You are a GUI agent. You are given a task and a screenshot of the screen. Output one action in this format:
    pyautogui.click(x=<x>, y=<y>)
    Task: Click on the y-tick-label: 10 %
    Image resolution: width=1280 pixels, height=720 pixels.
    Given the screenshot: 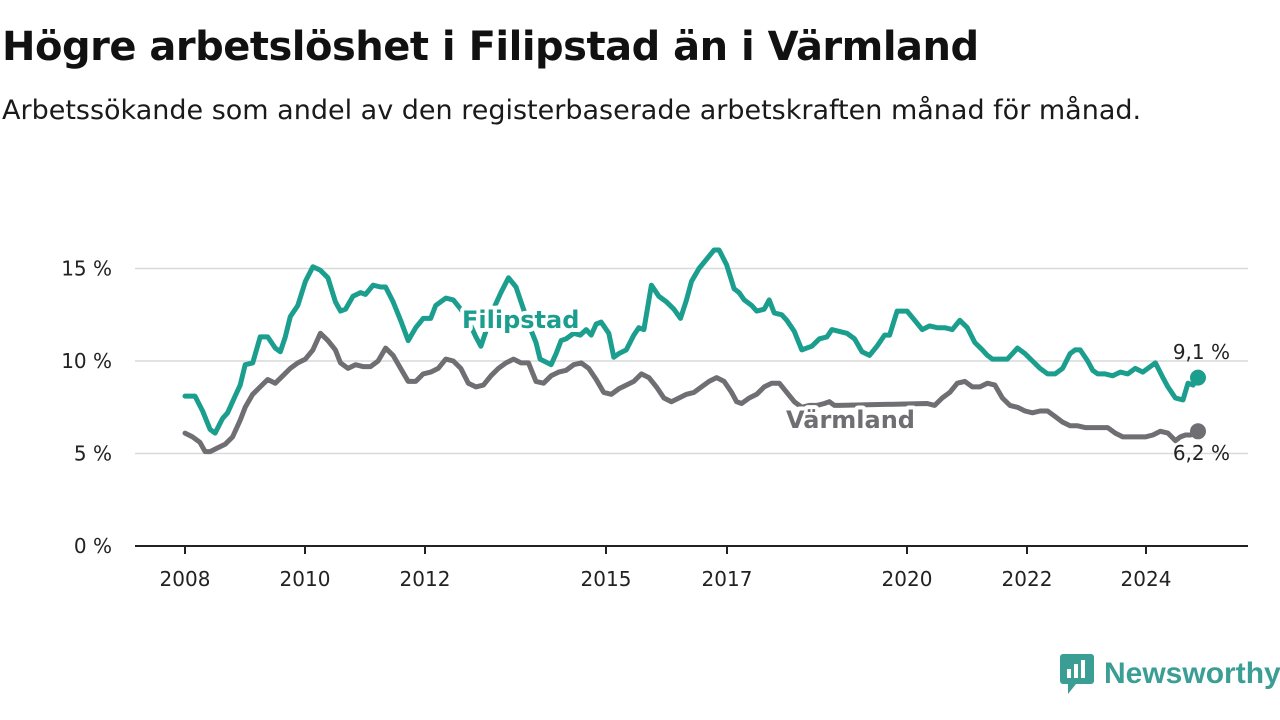 What is the action you would take?
    pyautogui.click(x=86, y=361)
    